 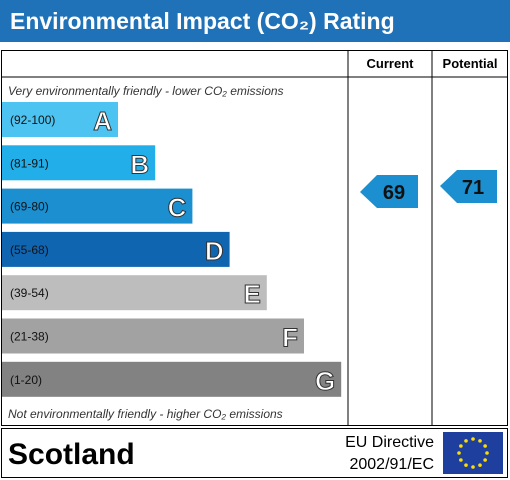 I want to click on band-range: (55-68), so click(x=29, y=250).